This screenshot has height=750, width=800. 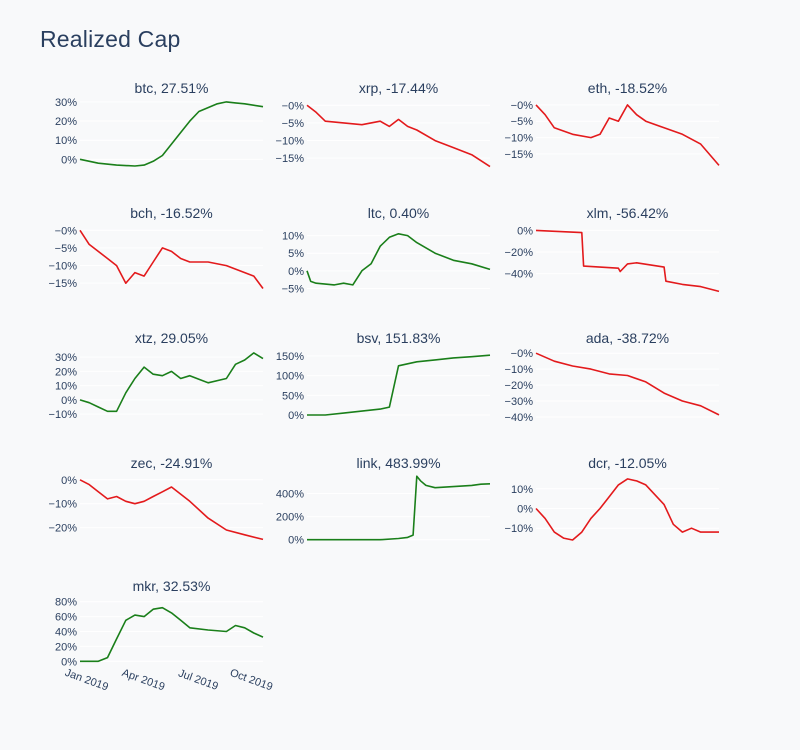 What do you see at coordinates (398, 213) in the screenshot?
I see `subplot-title: ltc, 0.40%` at bounding box center [398, 213].